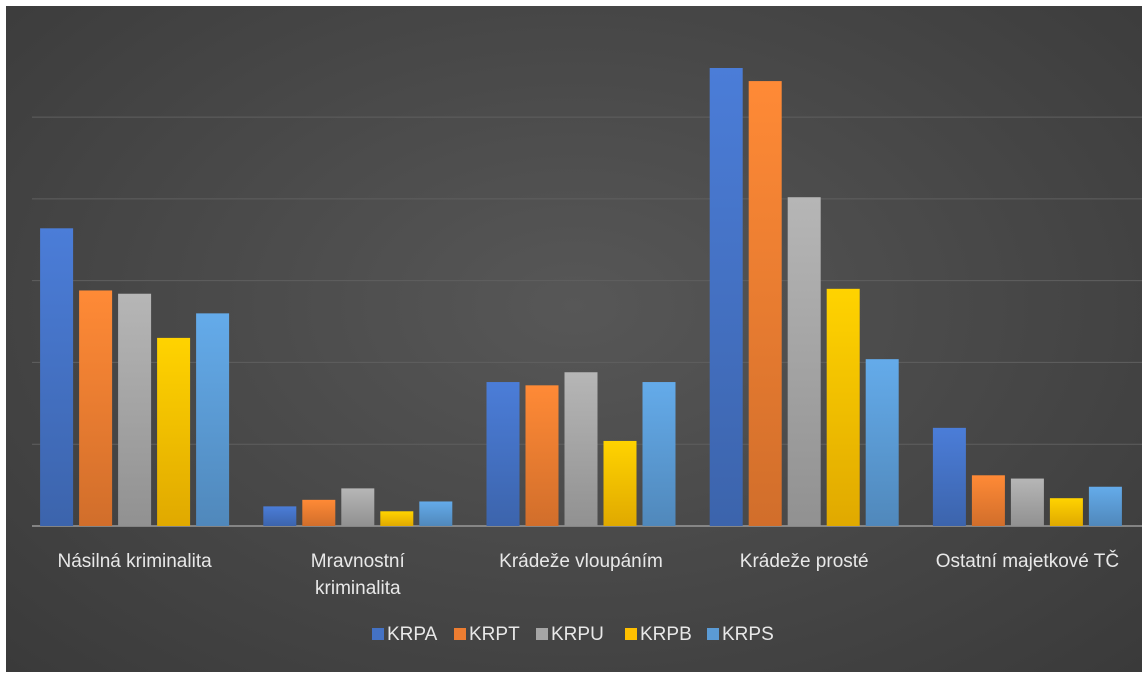  What do you see at coordinates (358, 561) in the screenshot?
I see `category-label: Mravnostní` at bounding box center [358, 561].